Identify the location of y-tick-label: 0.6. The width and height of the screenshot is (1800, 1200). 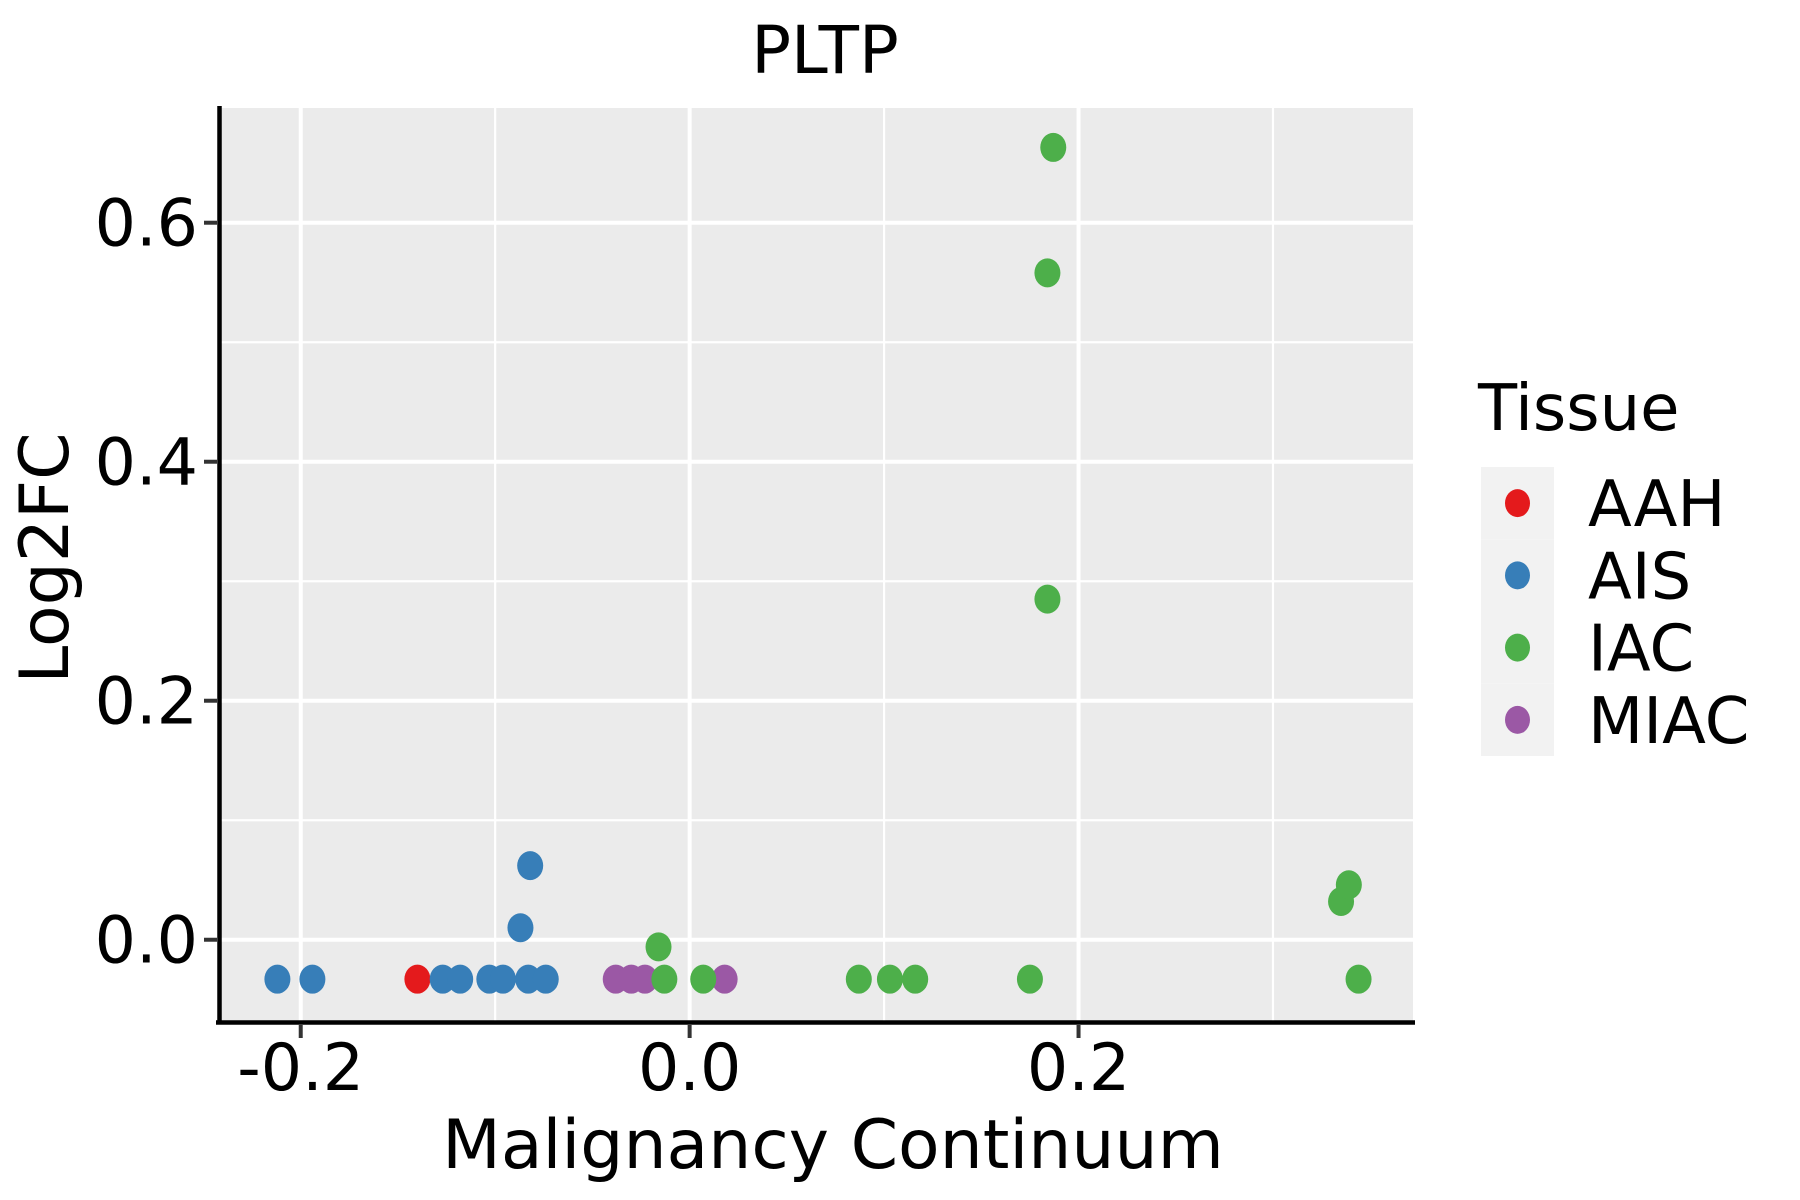
(146, 224).